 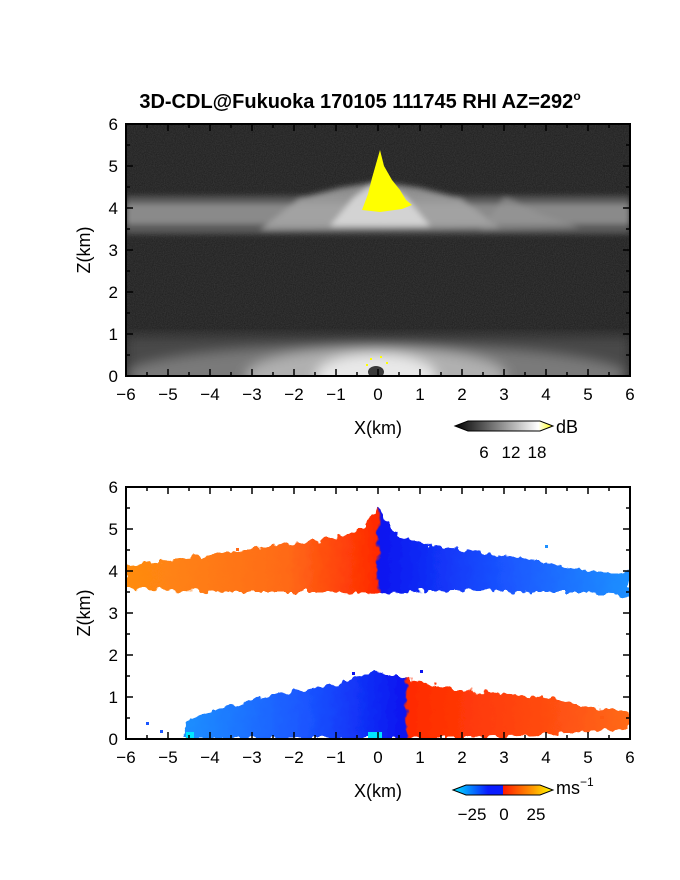 I want to click on reflectivity-ylabel: Z(km), so click(x=84, y=250).